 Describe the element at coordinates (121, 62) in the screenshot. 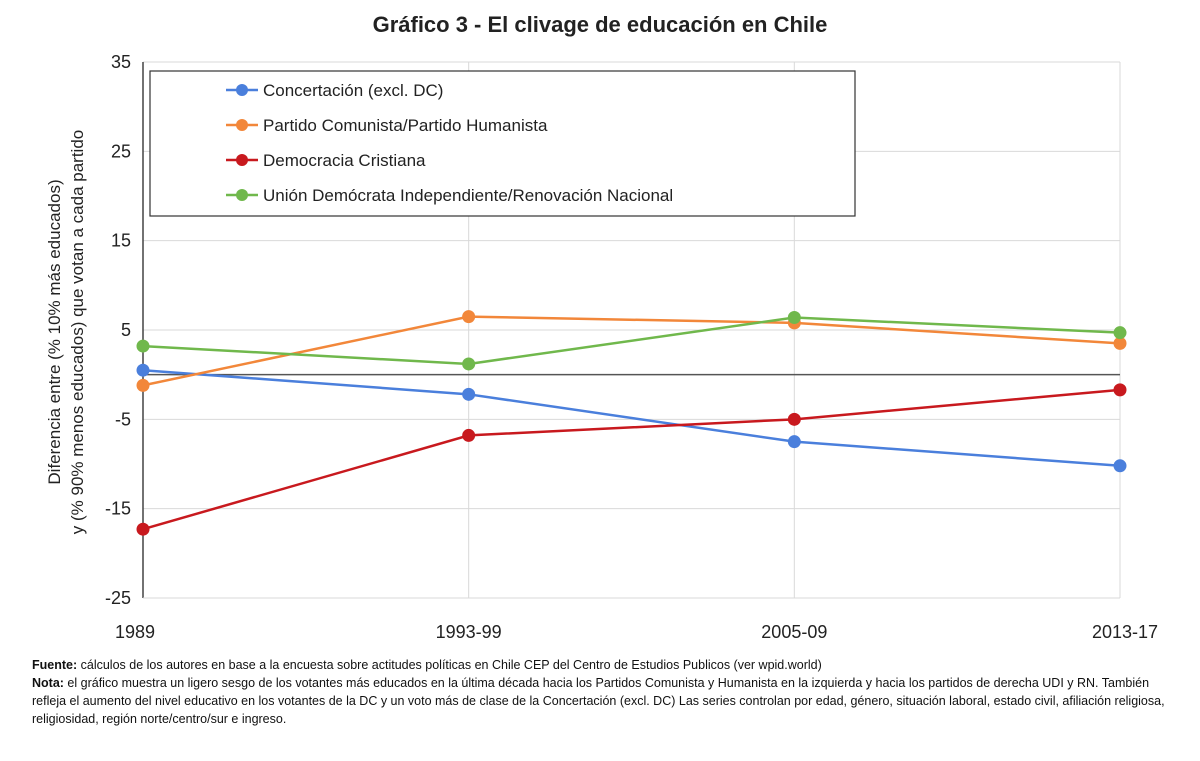

I see `y-tick-label: 35` at that location.